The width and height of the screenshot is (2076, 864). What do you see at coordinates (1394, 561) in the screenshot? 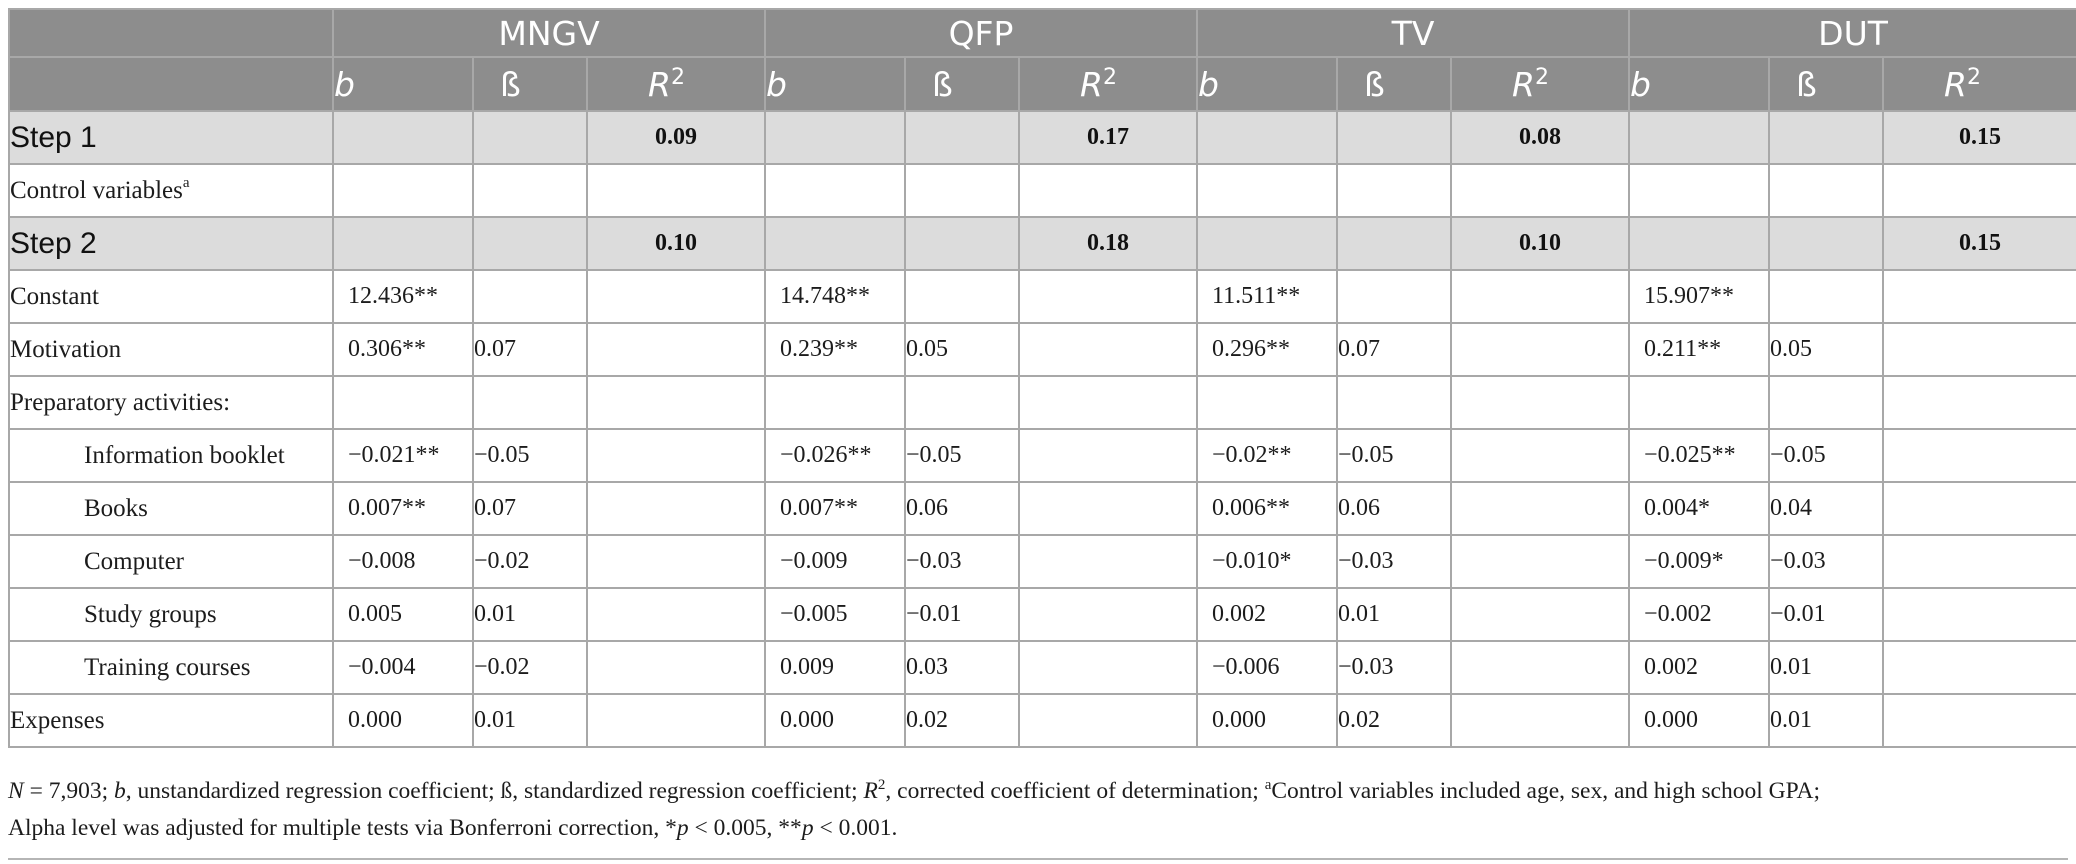
I see `beta-cell: −0.03` at bounding box center [1394, 561].